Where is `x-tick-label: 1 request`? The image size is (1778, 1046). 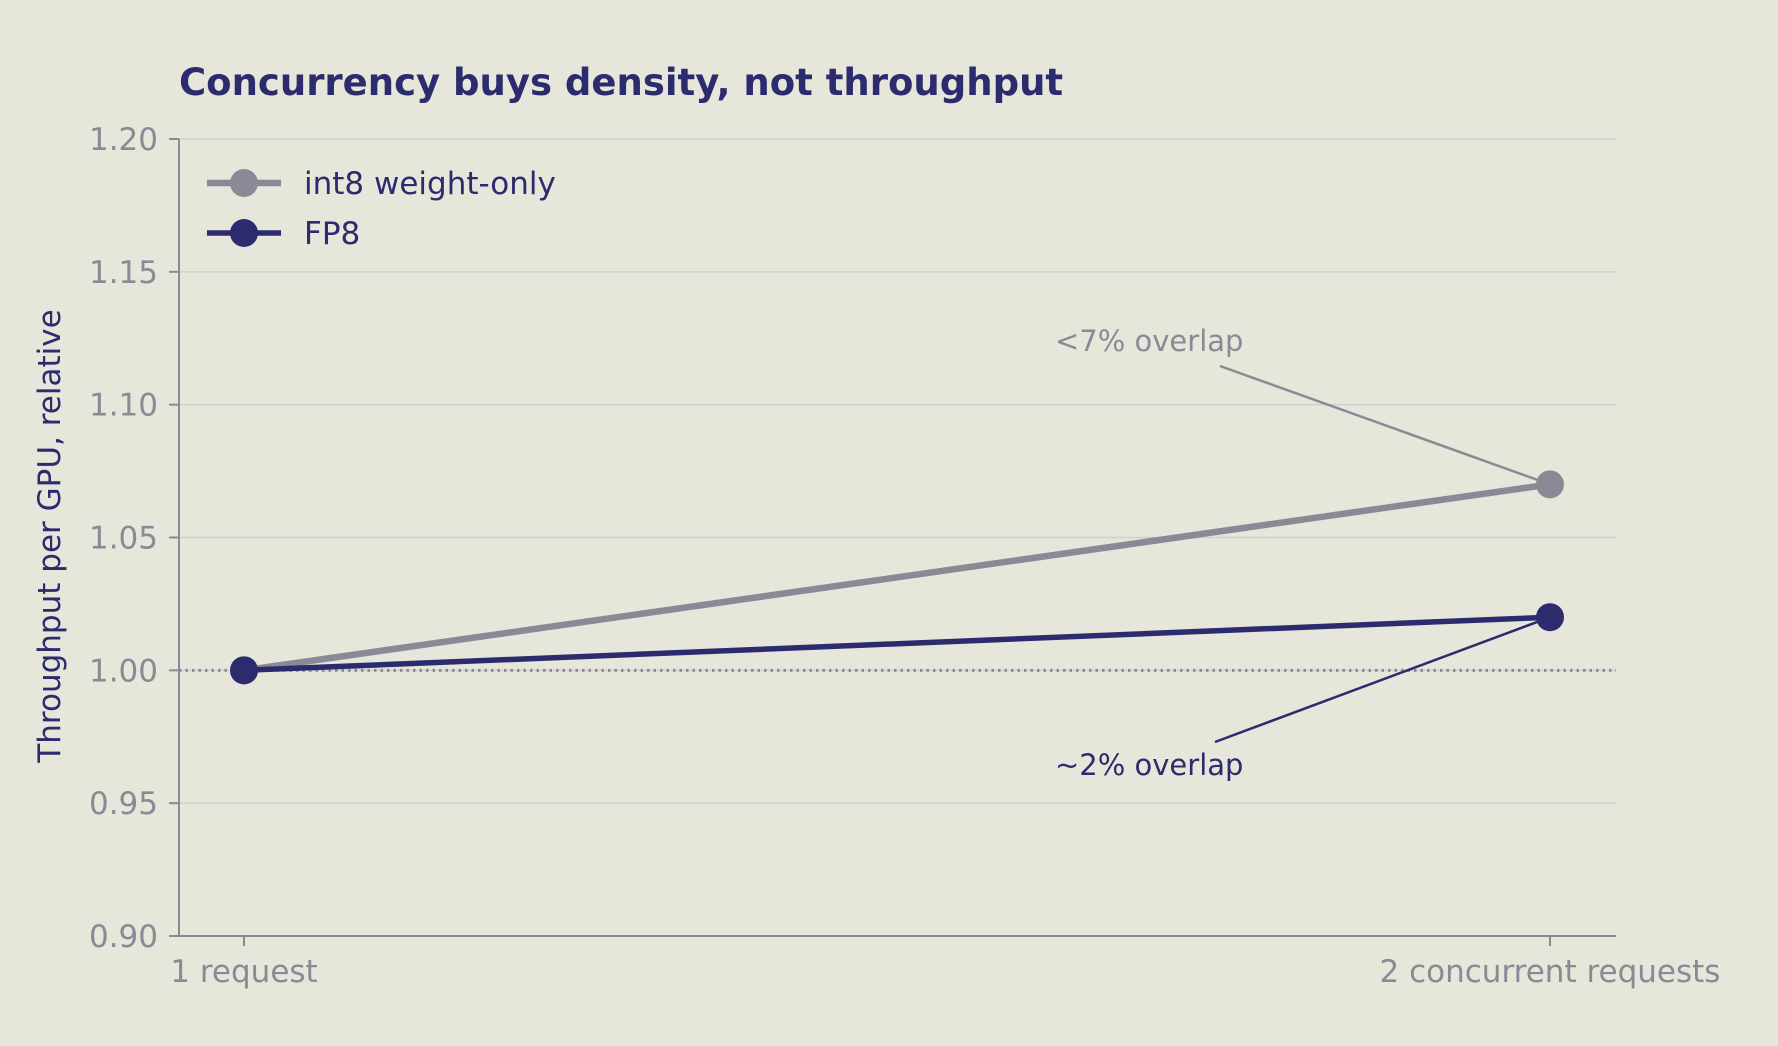 x-tick-label: 1 request is located at coordinates (243, 972).